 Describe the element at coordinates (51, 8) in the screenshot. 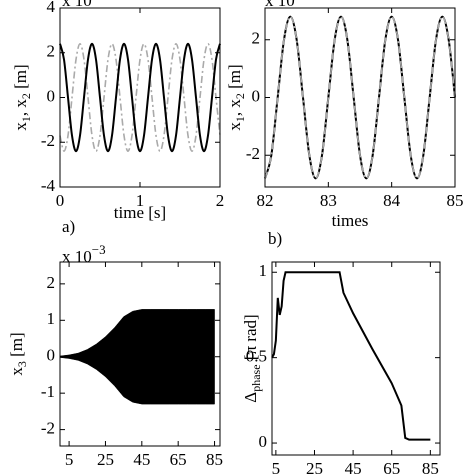

I see `y-tick-label: 4` at that location.